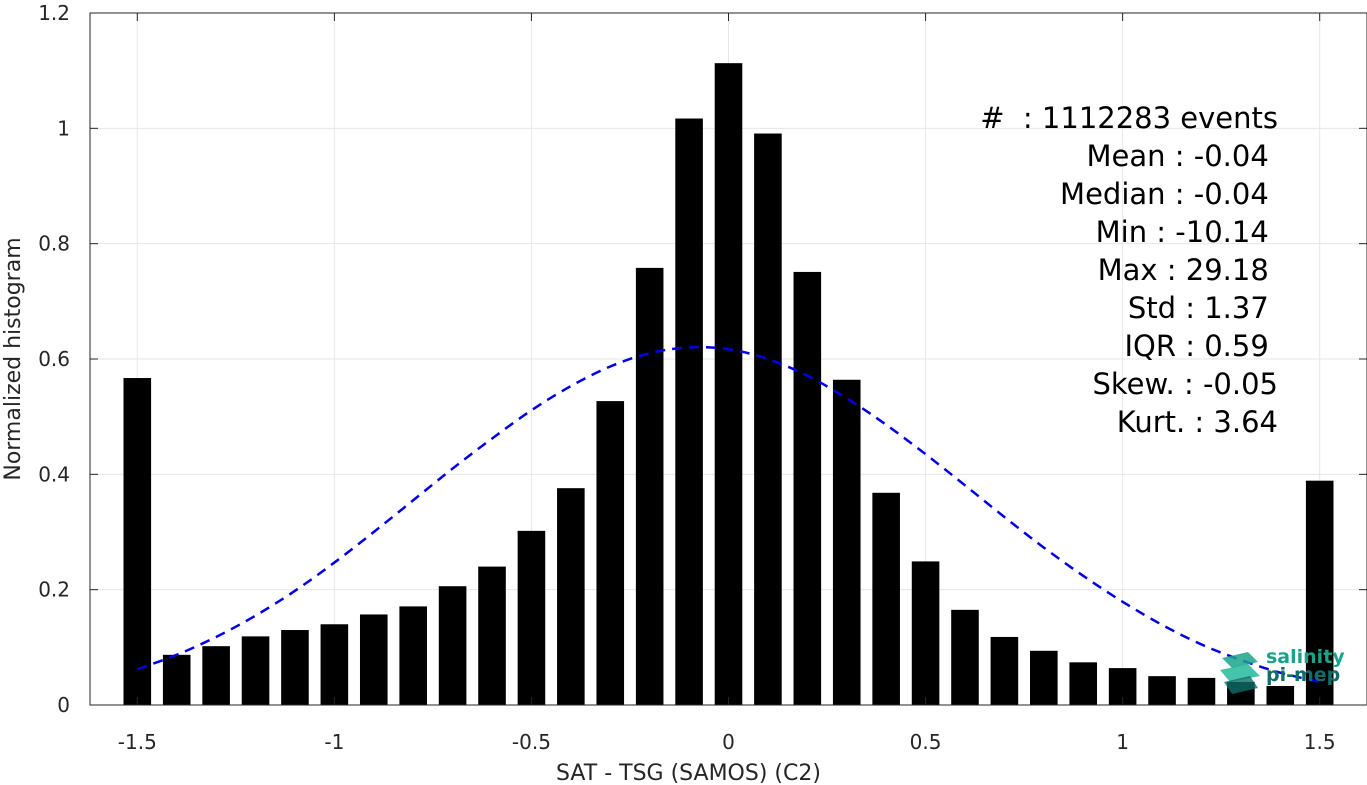 This screenshot has width=1367, height=785. Describe the element at coordinates (54, 244) in the screenshot. I see `y-tick-label: 0.8` at that location.